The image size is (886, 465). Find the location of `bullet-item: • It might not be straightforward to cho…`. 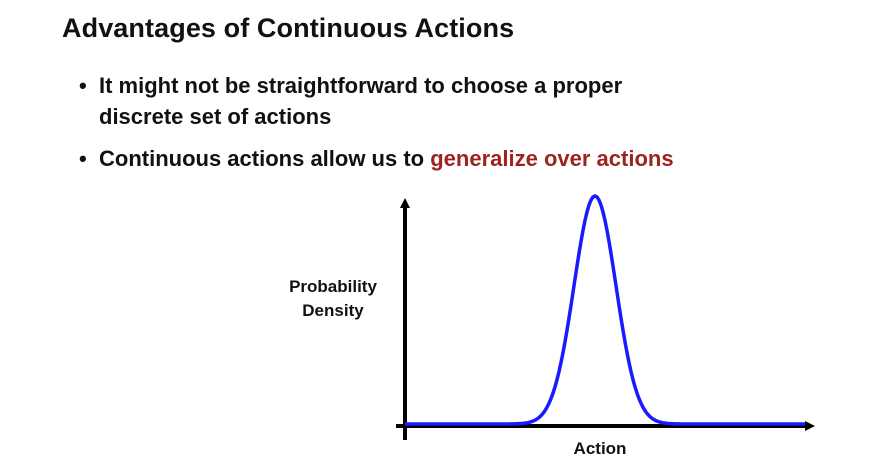

bullet-item: • It might not be straightforward to cho… is located at coordinates (438, 101).